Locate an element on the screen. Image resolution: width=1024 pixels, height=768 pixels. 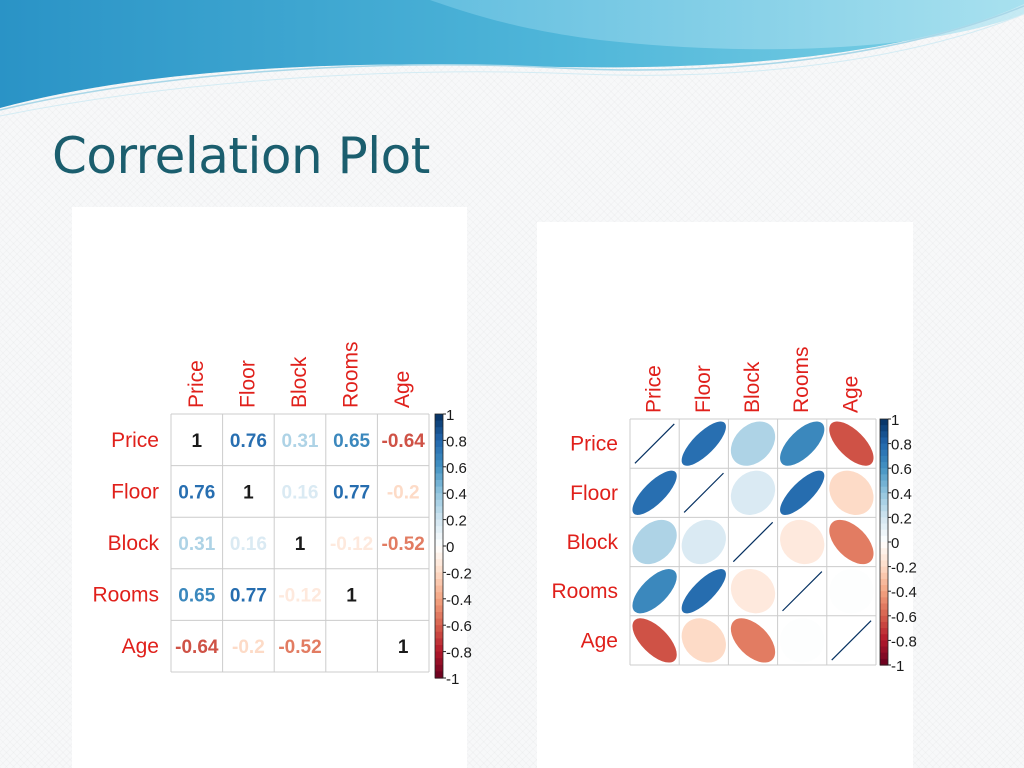
cell-value-price-floor: 0.76 is located at coordinates (248, 441).